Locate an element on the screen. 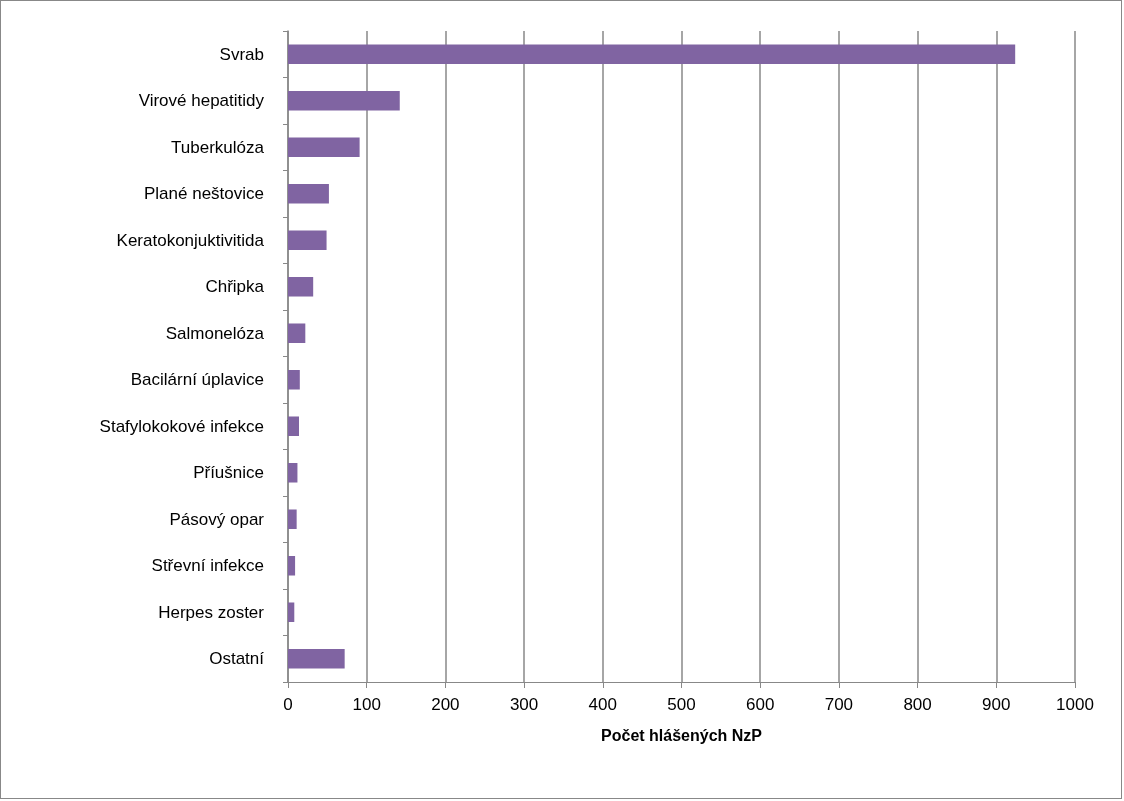 The height and width of the screenshot is (801, 1124). y-tick-label: Stafylokokové infekce is located at coordinates (181, 426).